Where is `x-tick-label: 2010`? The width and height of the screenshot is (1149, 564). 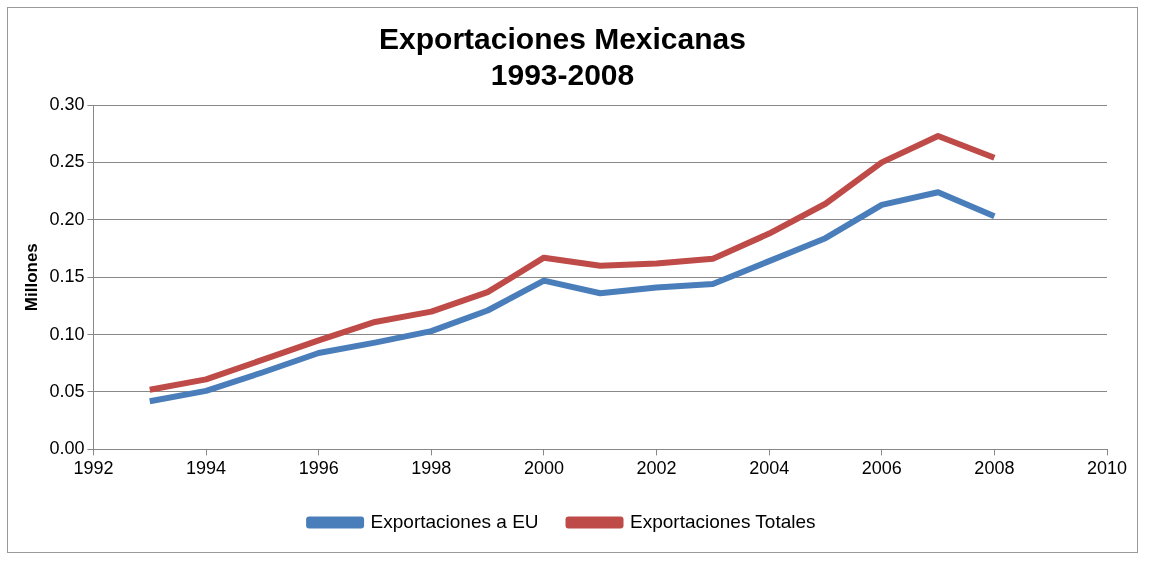
x-tick-label: 2010 is located at coordinates (1107, 468).